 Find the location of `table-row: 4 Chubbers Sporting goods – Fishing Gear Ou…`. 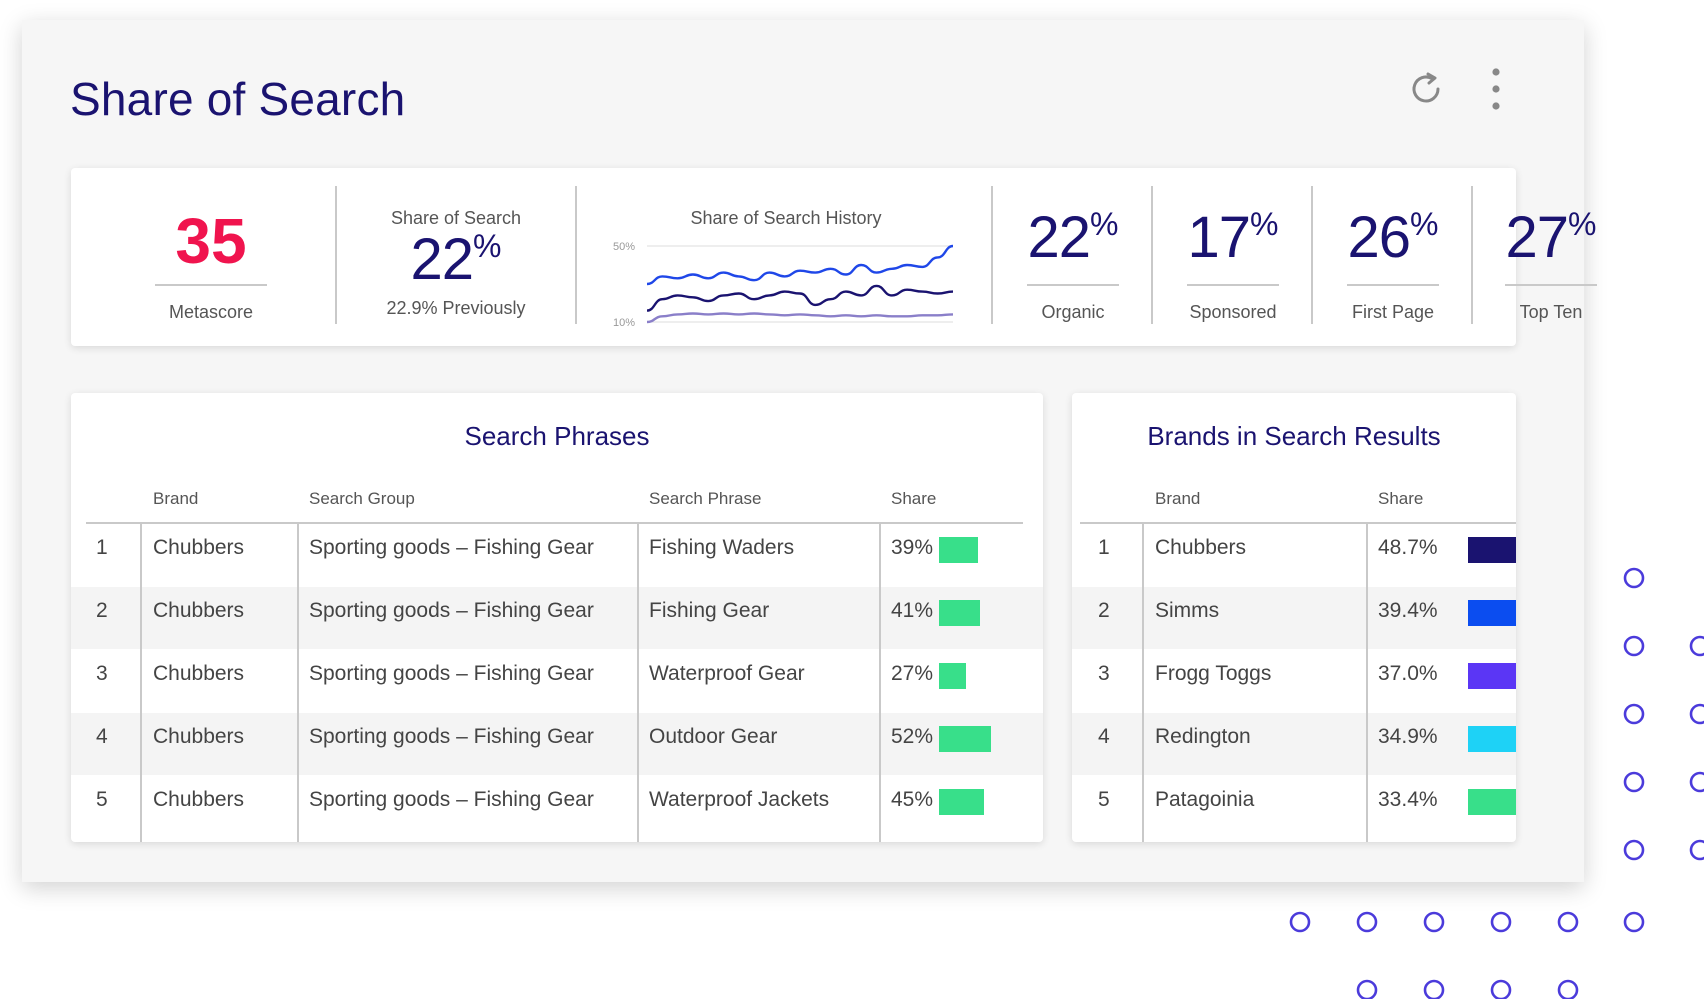

table-row: 4 Chubbers Sporting goods – Fishing Gear Ou… is located at coordinates (557, 744).